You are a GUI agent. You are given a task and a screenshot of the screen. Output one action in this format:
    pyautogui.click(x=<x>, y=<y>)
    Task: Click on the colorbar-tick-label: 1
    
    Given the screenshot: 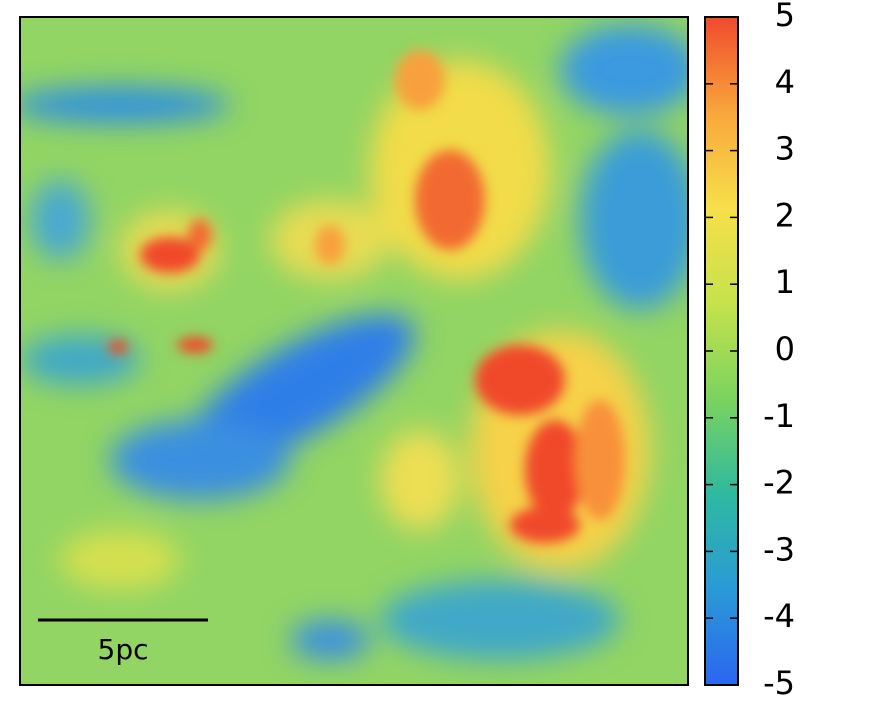 What is the action you would take?
    pyautogui.click(x=785, y=282)
    